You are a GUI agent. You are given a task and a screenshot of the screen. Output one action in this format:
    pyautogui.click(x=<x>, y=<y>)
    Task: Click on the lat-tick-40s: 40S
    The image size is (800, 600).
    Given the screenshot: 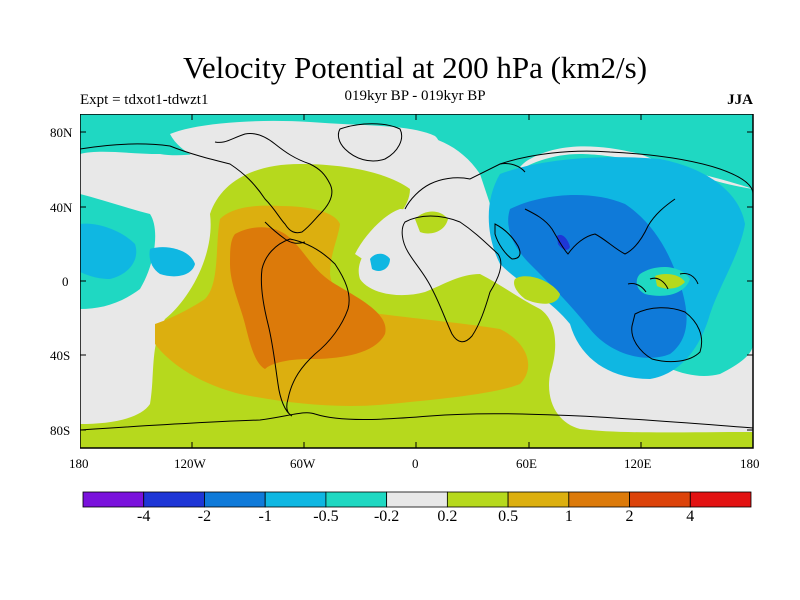 What is the action you would take?
    pyautogui.click(x=60, y=355)
    